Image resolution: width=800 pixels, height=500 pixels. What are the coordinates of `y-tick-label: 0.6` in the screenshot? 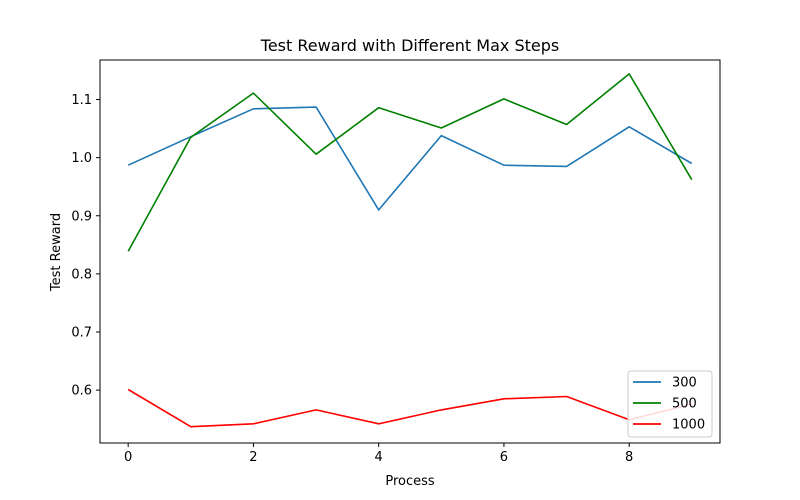 It's located at (81, 391).